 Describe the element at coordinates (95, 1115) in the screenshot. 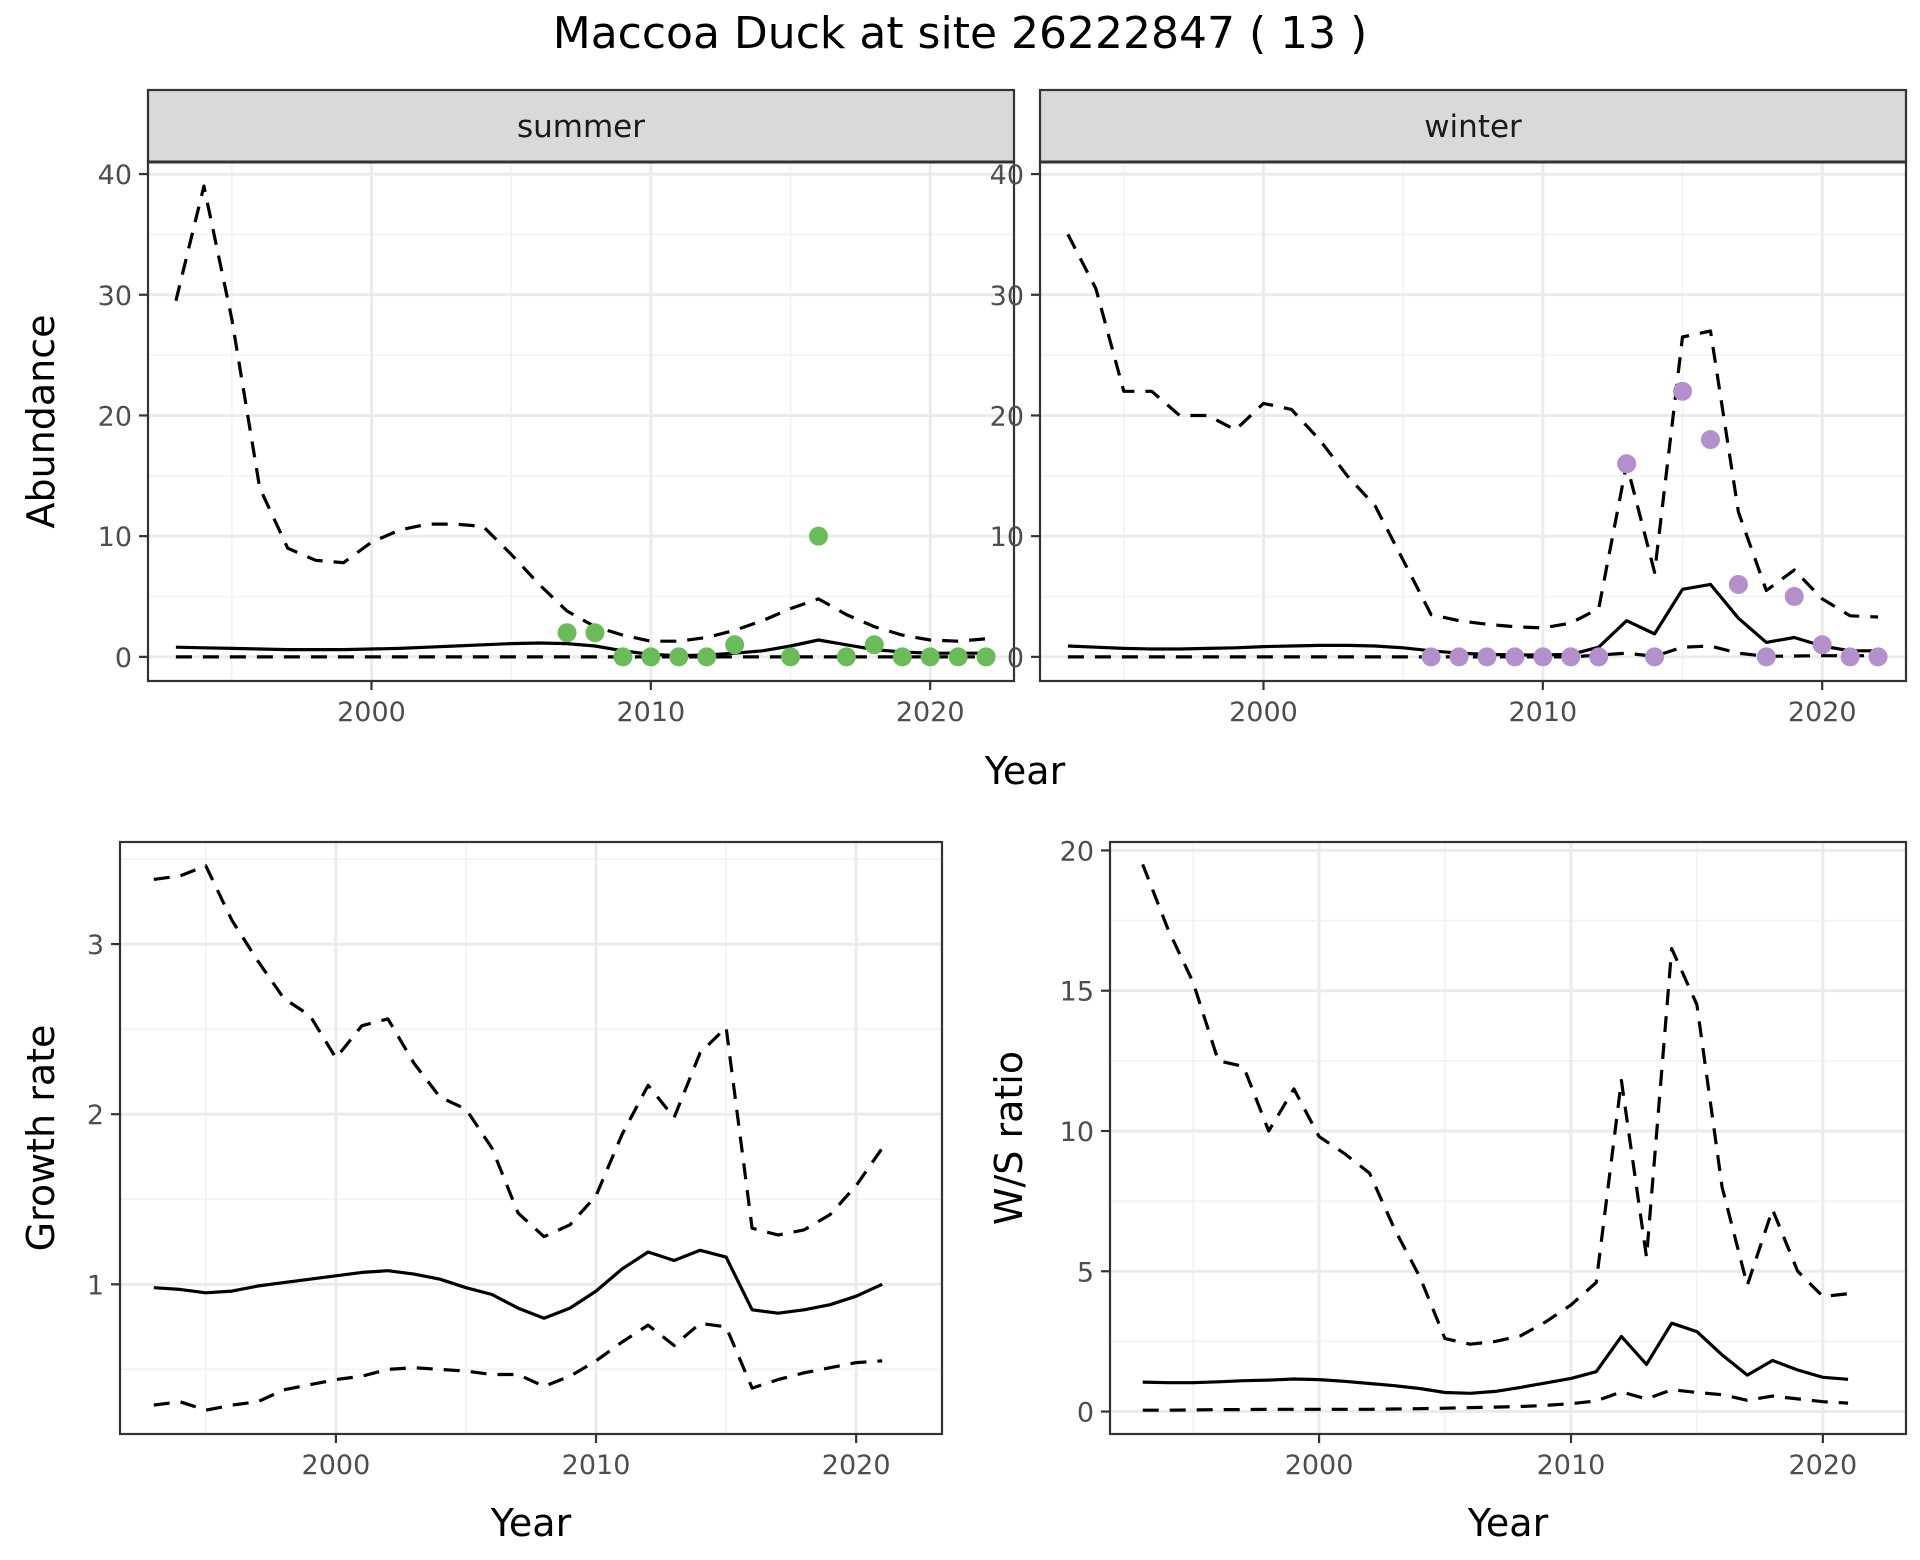

I see `y-tick-label: 2` at that location.